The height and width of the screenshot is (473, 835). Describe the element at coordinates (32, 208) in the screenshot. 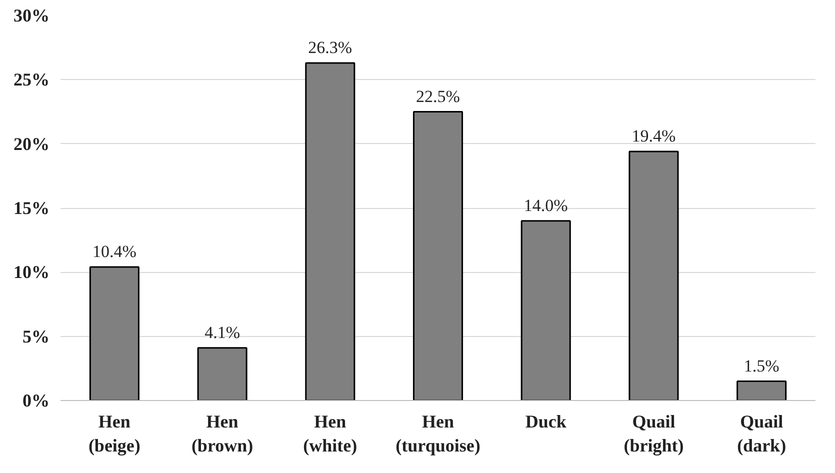

I see `y-tick-label: 15%` at that location.